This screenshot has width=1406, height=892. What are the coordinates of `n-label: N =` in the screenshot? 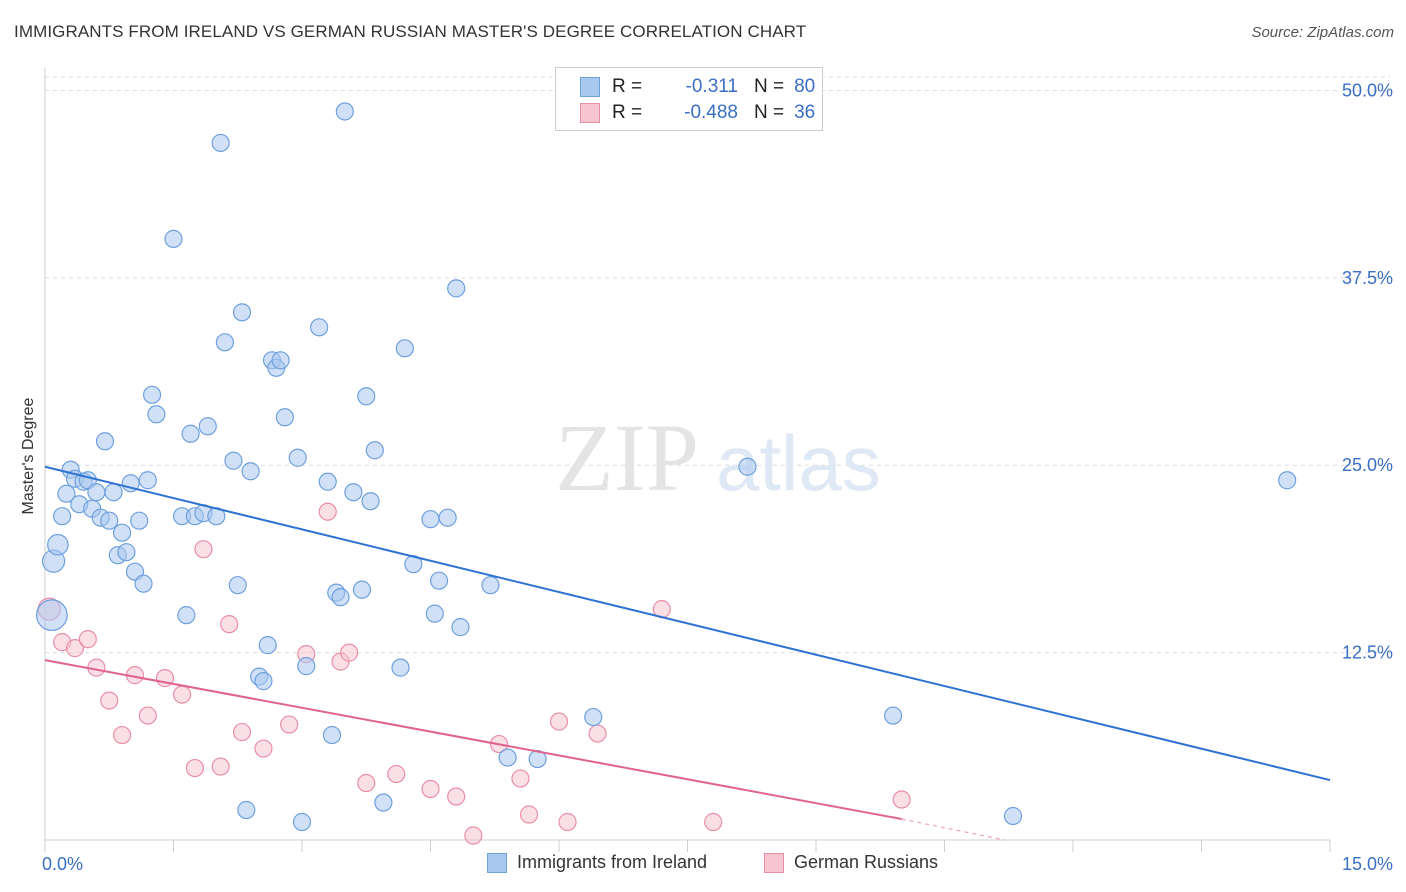 It's located at (769, 86).